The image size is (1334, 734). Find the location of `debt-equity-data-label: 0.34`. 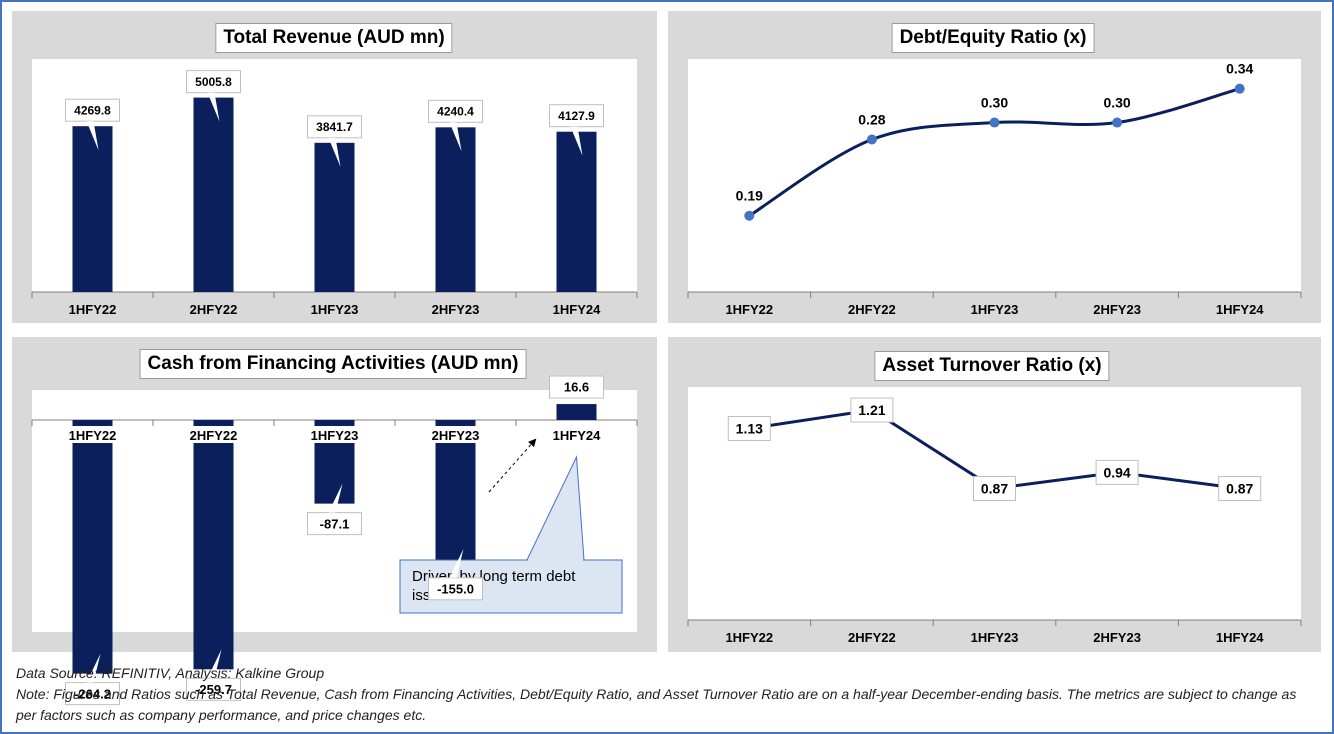

debt-equity-data-label: 0.34 is located at coordinates (1239, 69).